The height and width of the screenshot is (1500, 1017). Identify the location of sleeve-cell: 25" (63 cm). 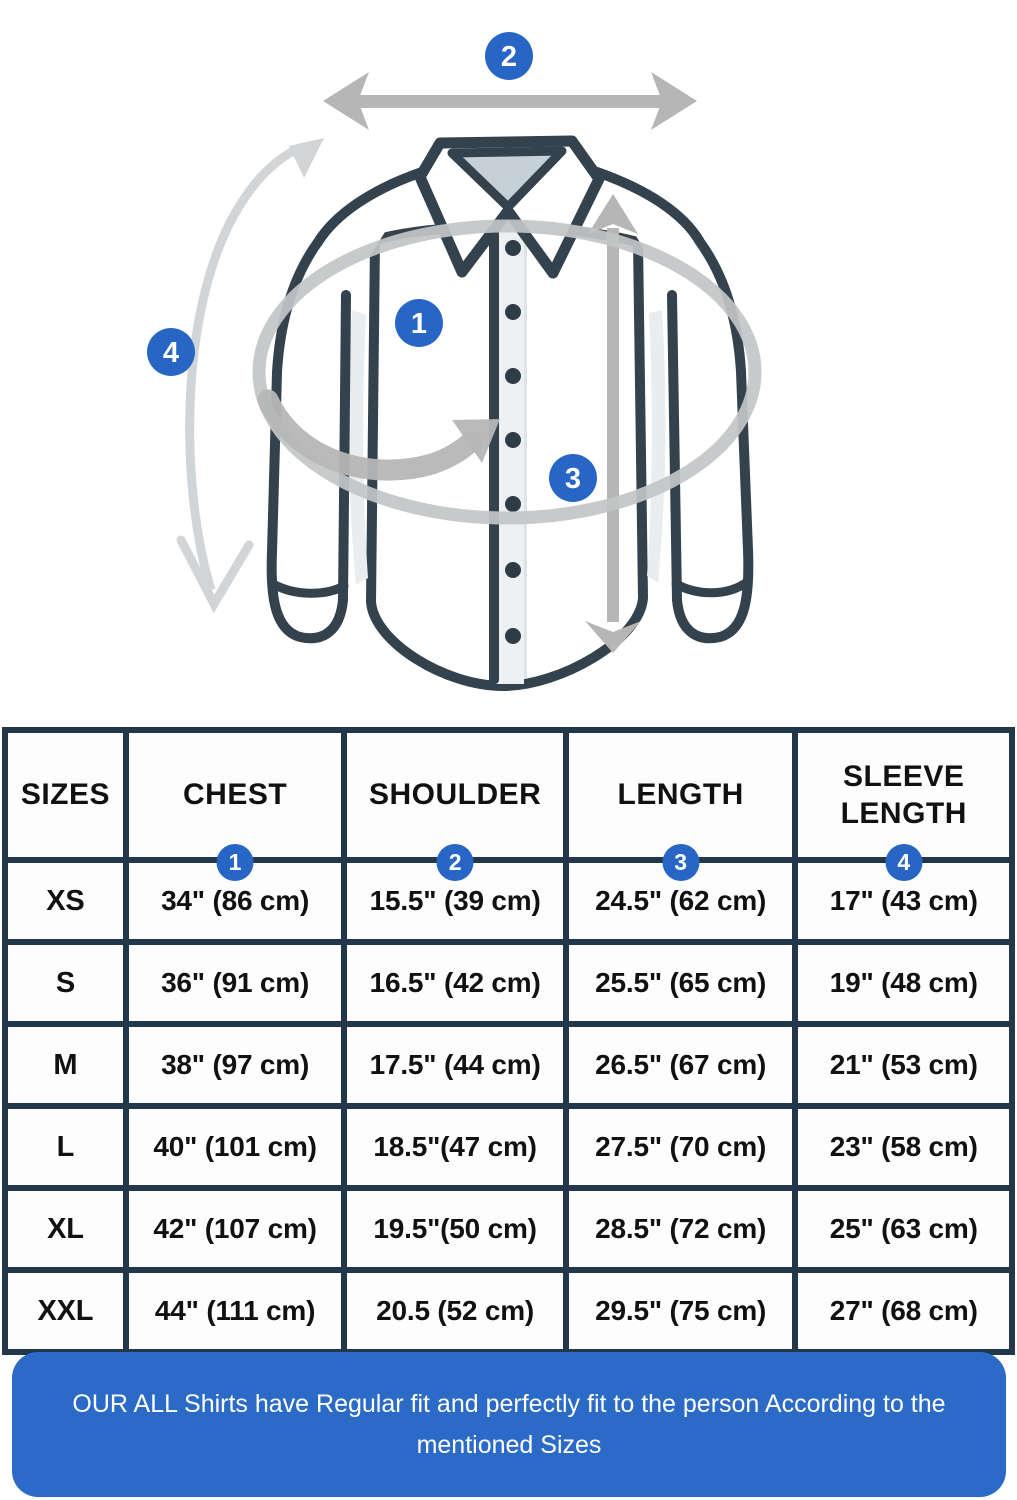
(903, 1229).